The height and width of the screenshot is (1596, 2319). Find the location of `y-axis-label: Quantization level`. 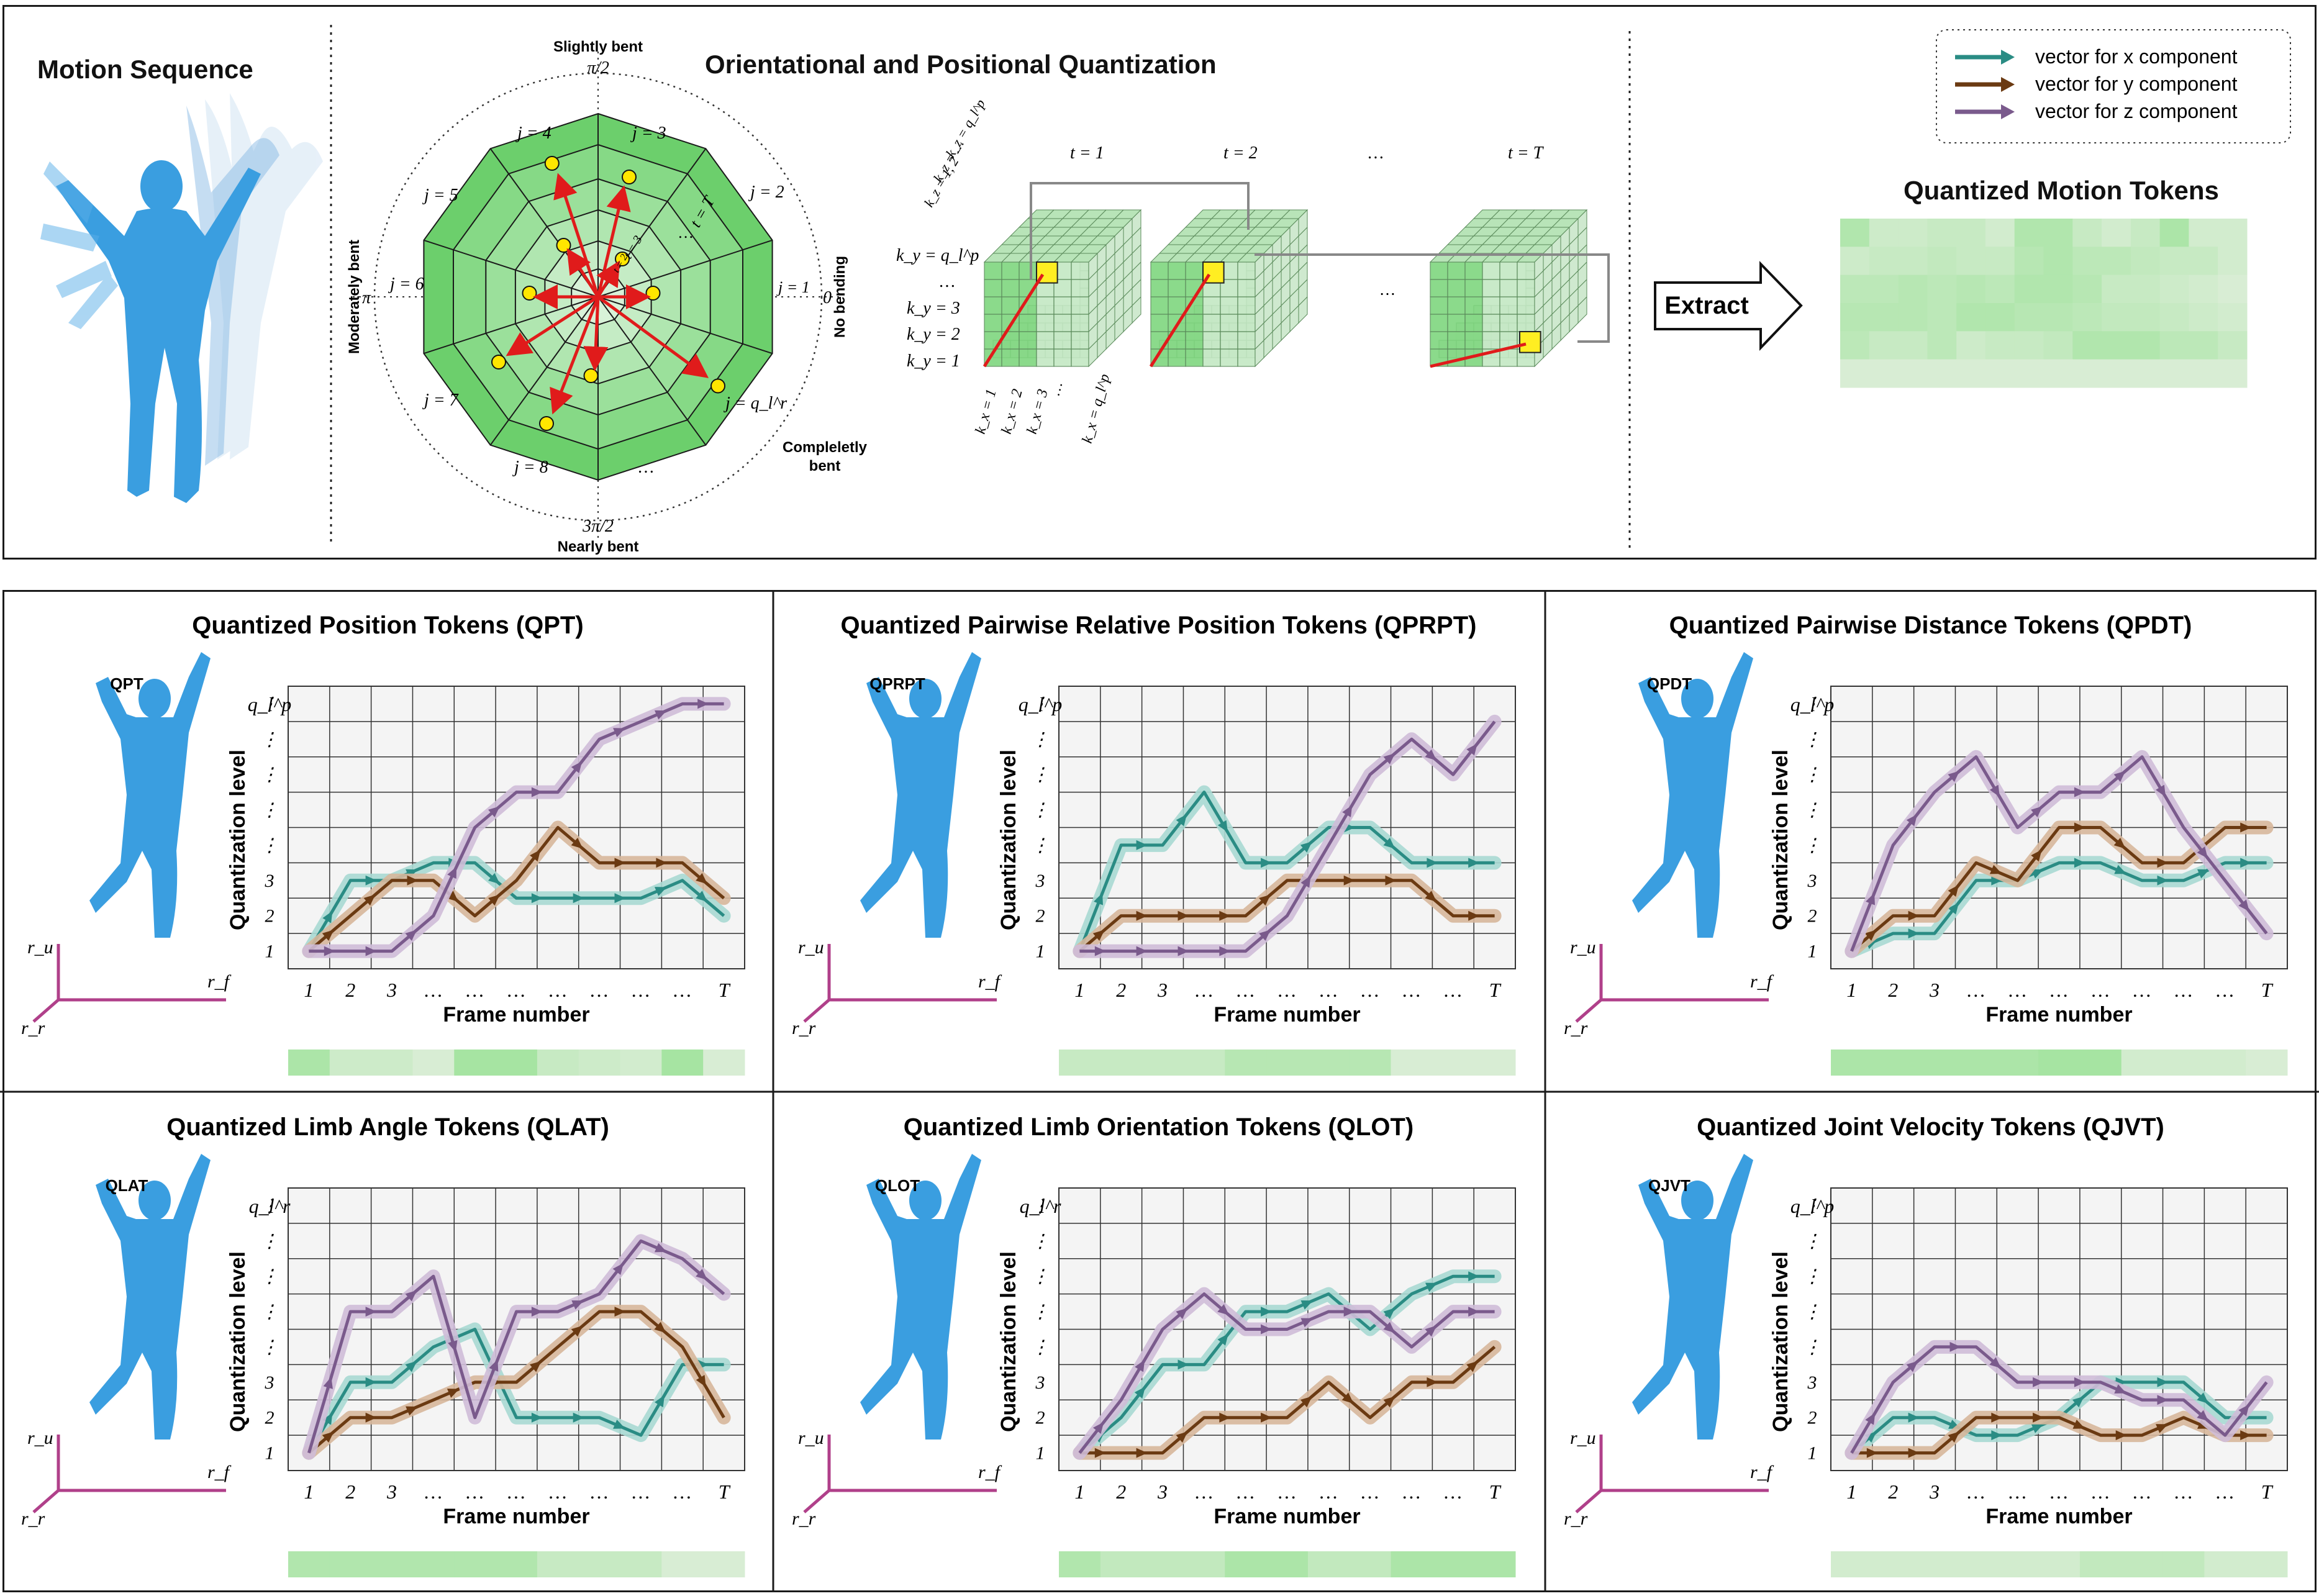

y-axis-label: Quantization level is located at coordinates (1008, 840).